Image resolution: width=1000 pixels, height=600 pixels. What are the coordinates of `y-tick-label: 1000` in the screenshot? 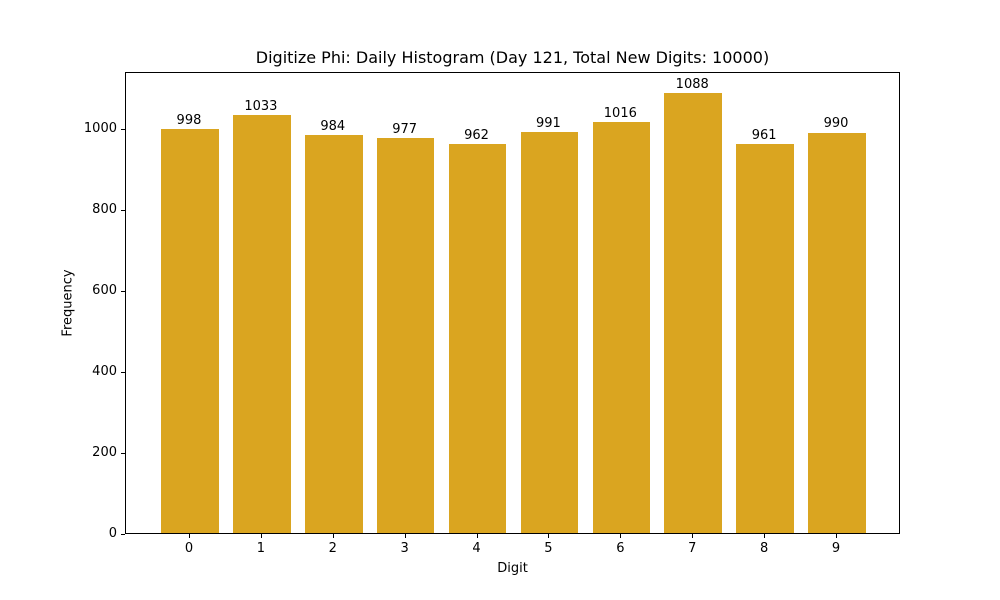 It's located at (100, 129).